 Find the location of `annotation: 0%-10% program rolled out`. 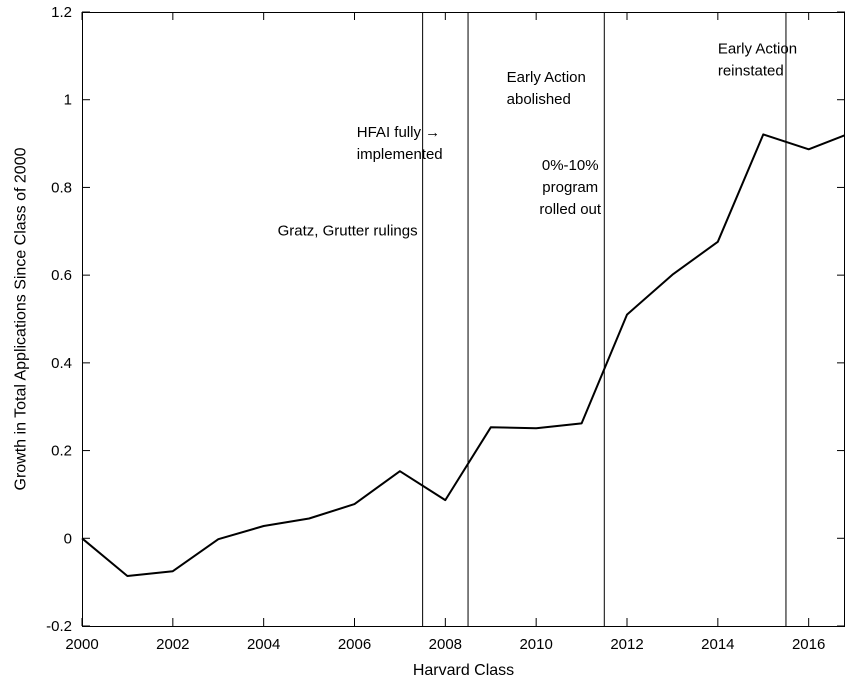

annotation: 0%-10% program rolled out is located at coordinates (570, 187).